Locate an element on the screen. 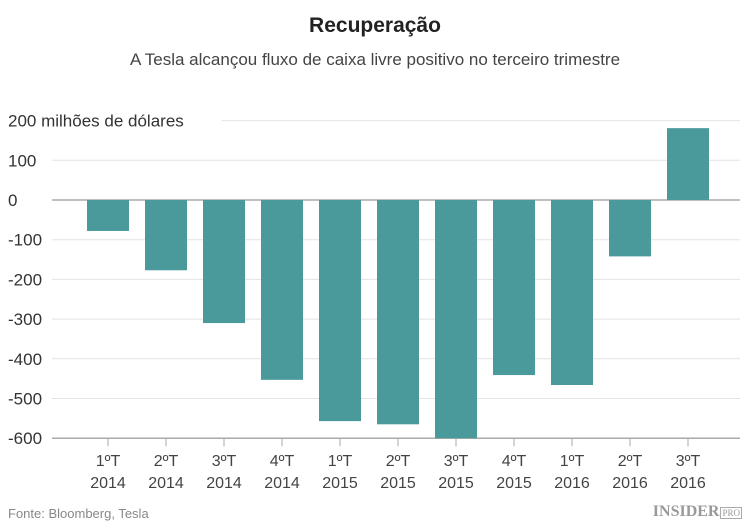 Image resolution: width=750 pixels, height=530 pixels. y-tick-label: -100 is located at coordinates (25, 240).